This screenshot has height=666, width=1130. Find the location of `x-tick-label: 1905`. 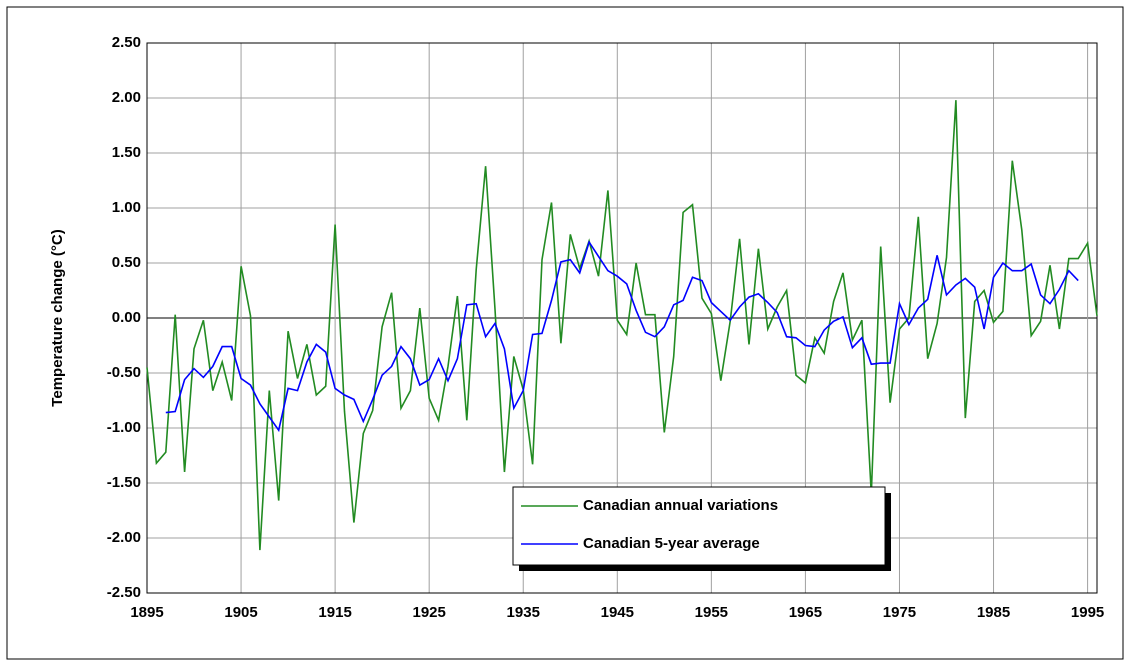

x-tick-label: 1905 is located at coordinates (240, 612).